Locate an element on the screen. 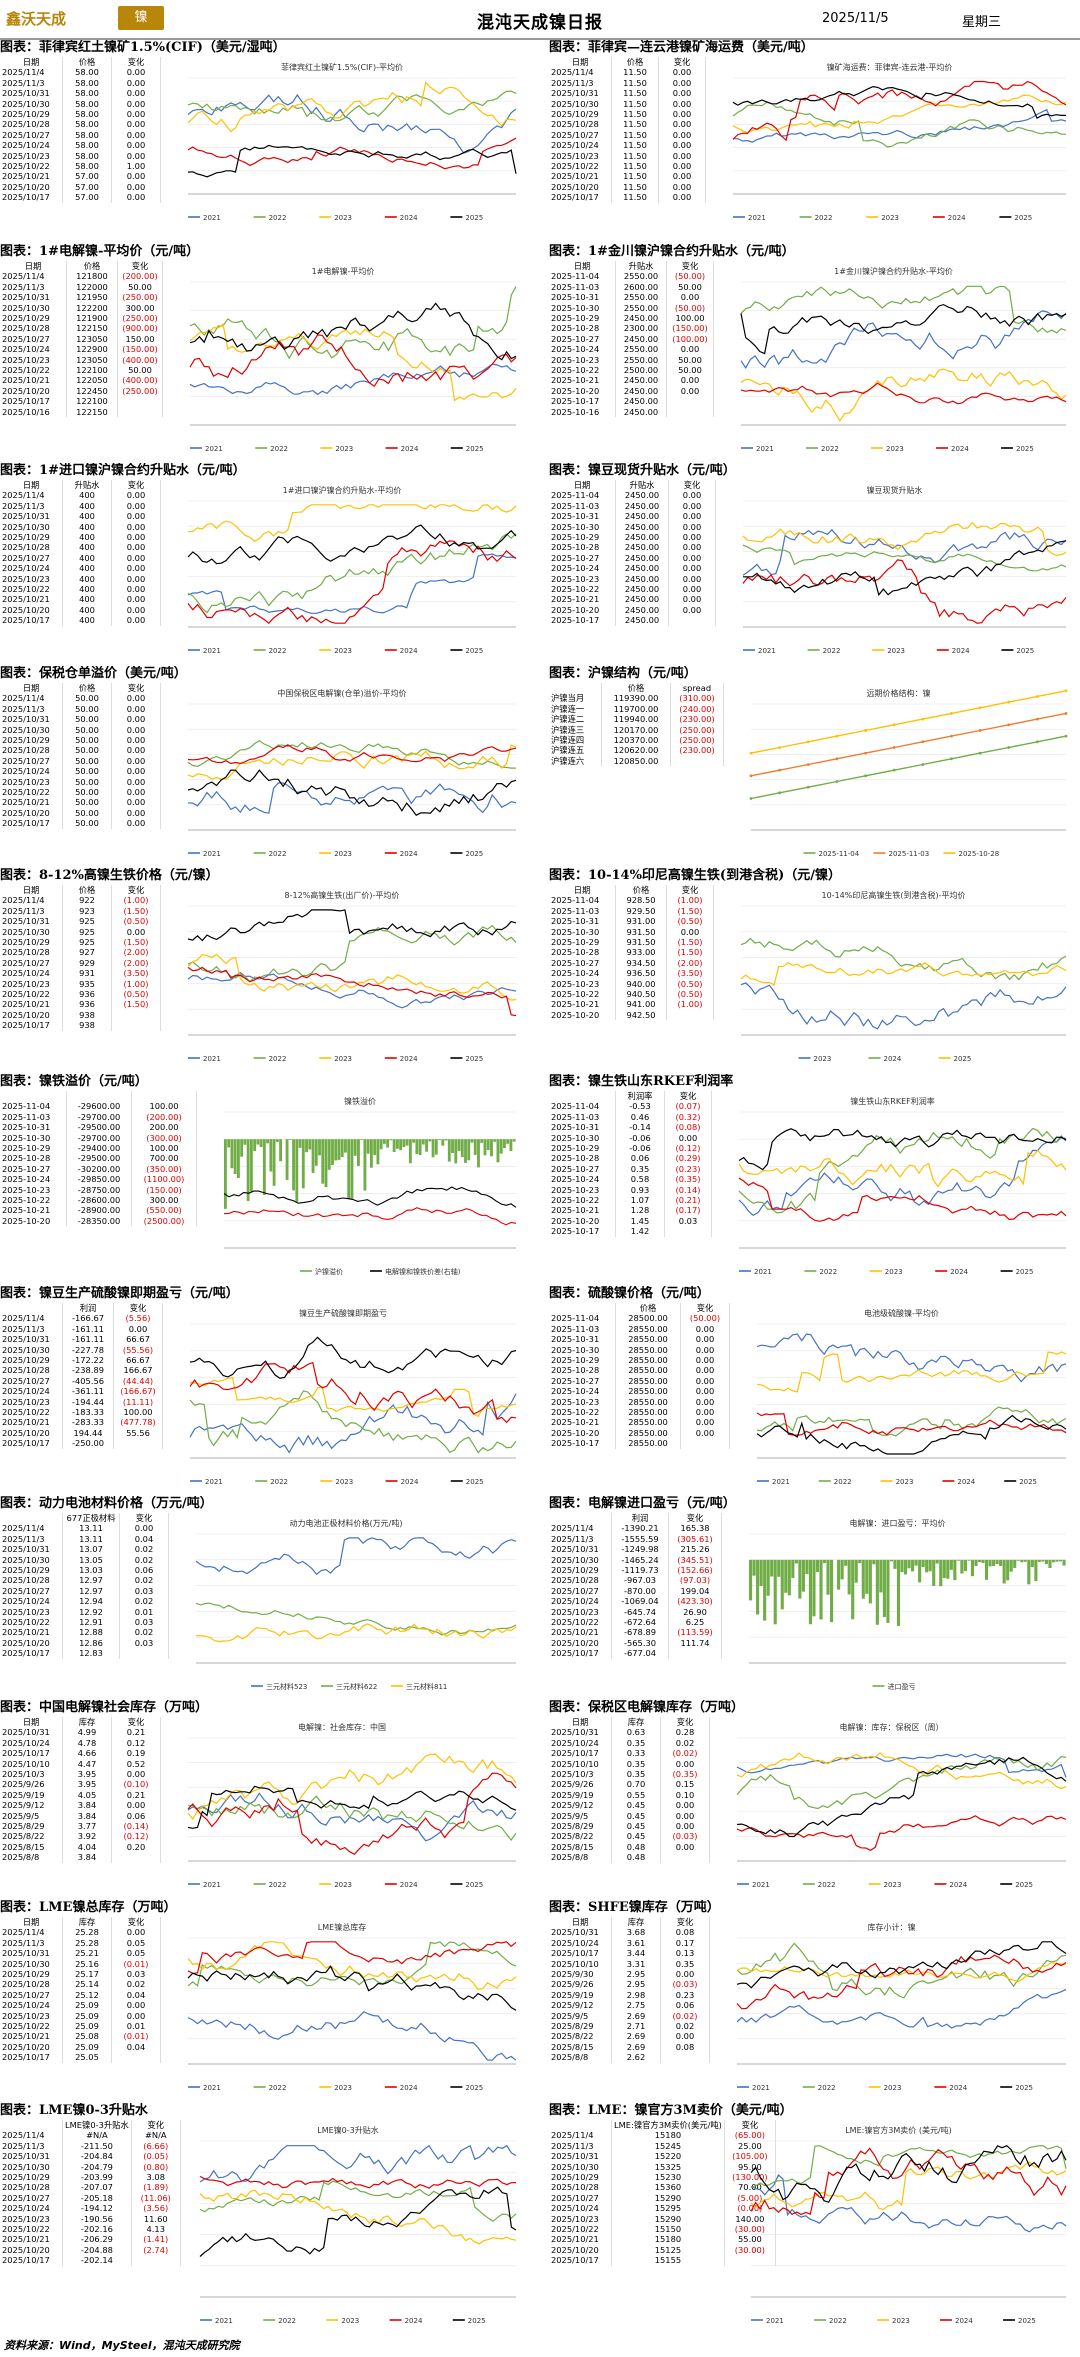 This screenshot has width=1080, height=2357. table-cell: 3.08 is located at coordinates (156, 2177).